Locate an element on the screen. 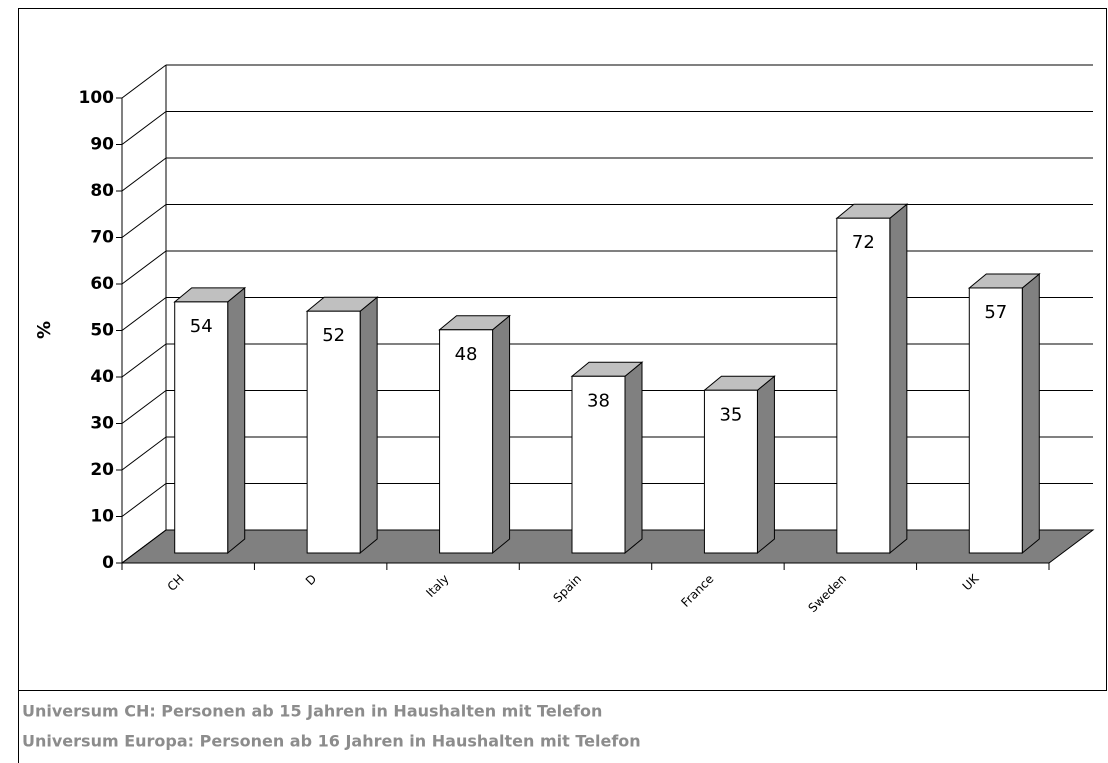  y-tick-label: 60 is located at coordinates (102, 284).